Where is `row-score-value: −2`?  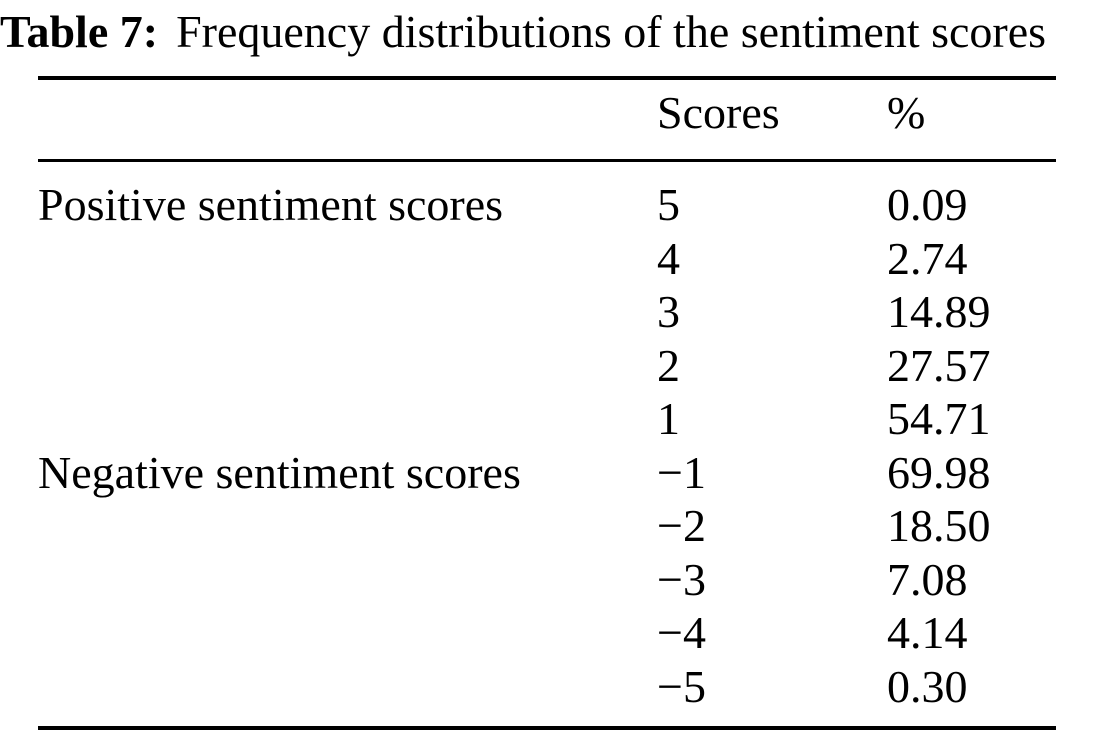 row-score-value: −2 is located at coordinates (681, 525).